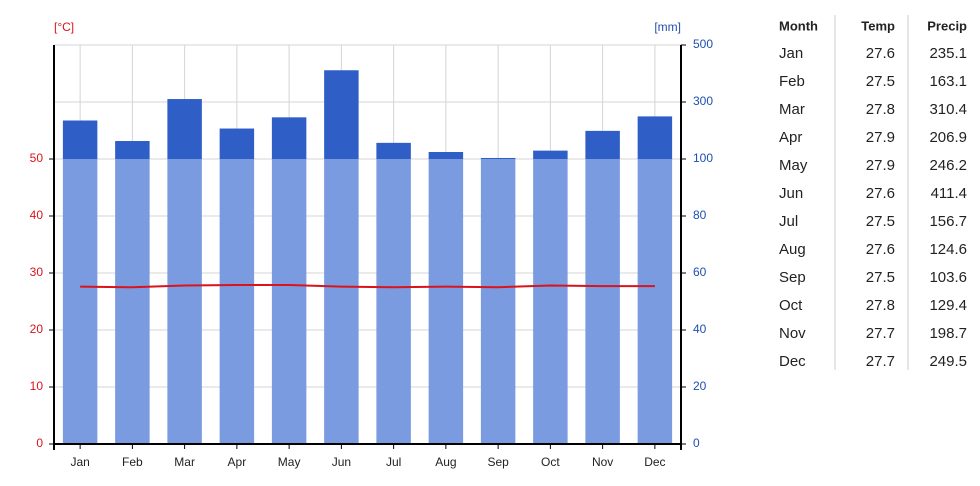 This screenshot has width=980, height=486. I want to click on table-header: Month, so click(798, 25).